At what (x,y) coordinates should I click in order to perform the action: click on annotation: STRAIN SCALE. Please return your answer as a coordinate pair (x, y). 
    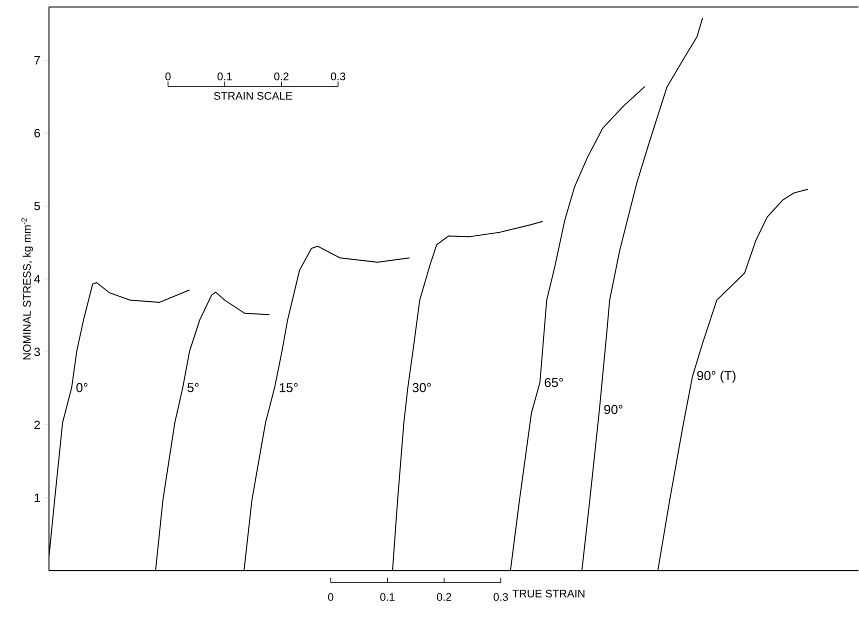
    Looking at the image, I should click on (253, 96).